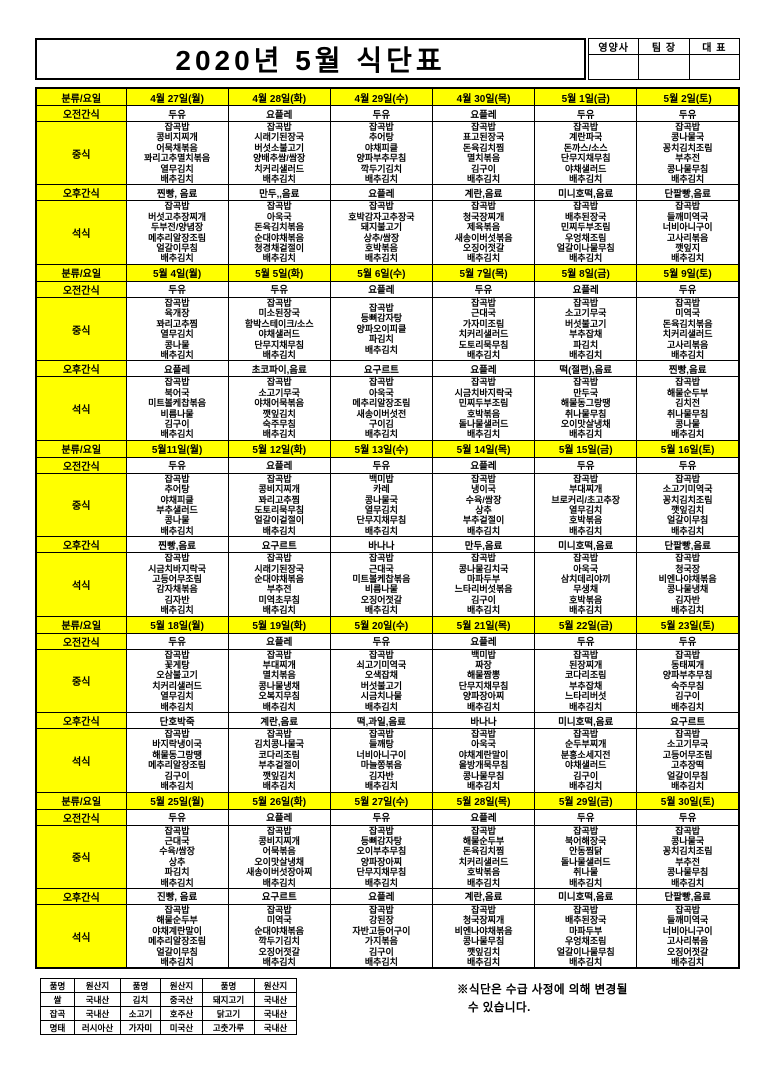 The height and width of the screenshot is (1089, 770). What do you see at coordinates (381, 624) in the screenshot?
I see `day-header: 5월 20일(수)` at bounding box center [381, 624].